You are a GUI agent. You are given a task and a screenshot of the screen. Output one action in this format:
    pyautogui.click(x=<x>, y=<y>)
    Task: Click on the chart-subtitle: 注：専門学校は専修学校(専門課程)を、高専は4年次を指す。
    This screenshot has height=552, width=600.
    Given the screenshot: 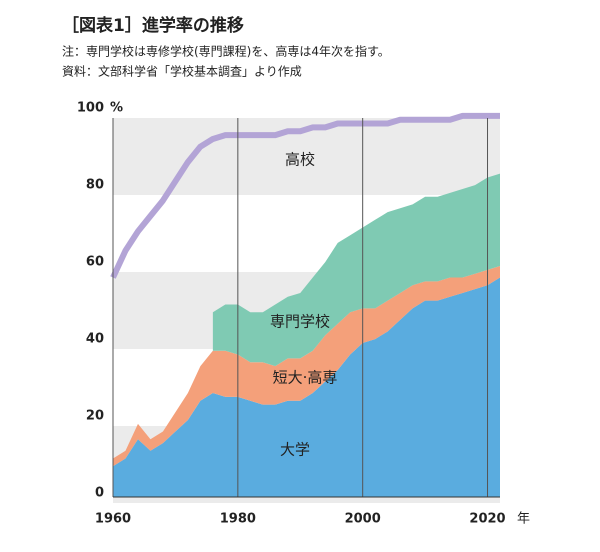 What is the action you would take?
    pyautogui.click(x=226, y=51)
    